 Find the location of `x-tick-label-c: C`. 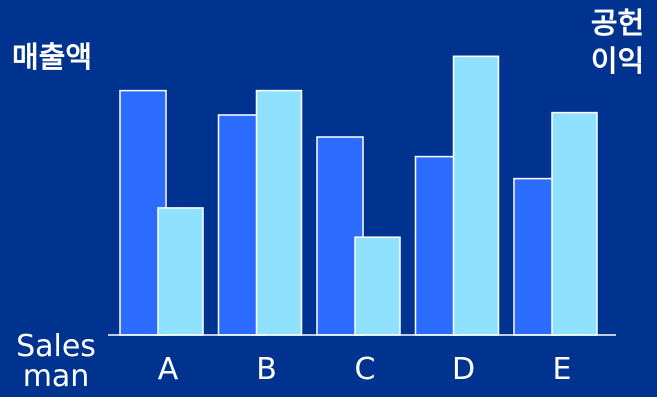

x-tick-label-c: C is located at coordinates (365, 369).